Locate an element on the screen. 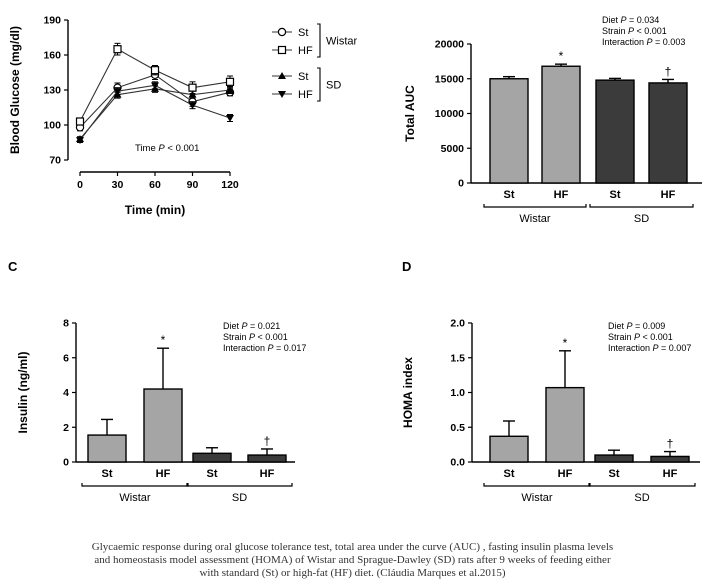 This screenshot has height=586, width=705. x-tick-label: 0 is located at coordinates (80, 185).